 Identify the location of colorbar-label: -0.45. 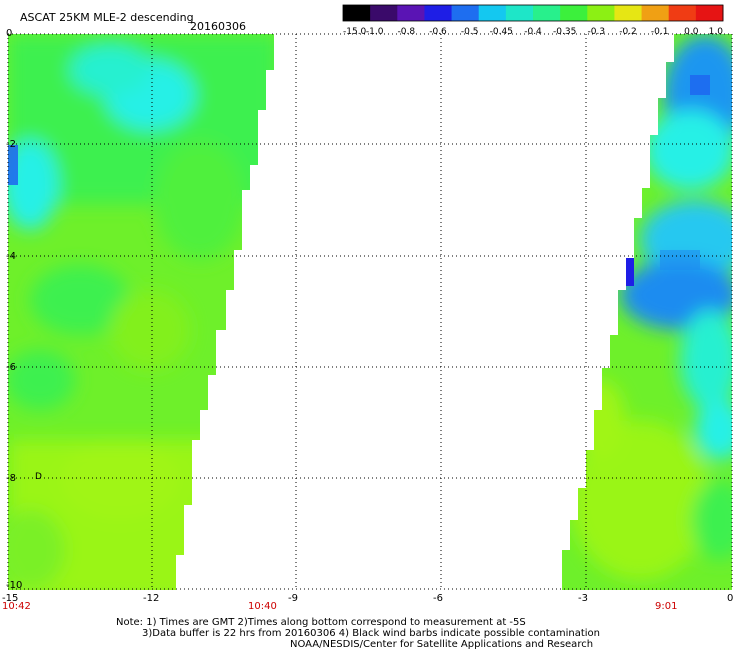
(501, 32).